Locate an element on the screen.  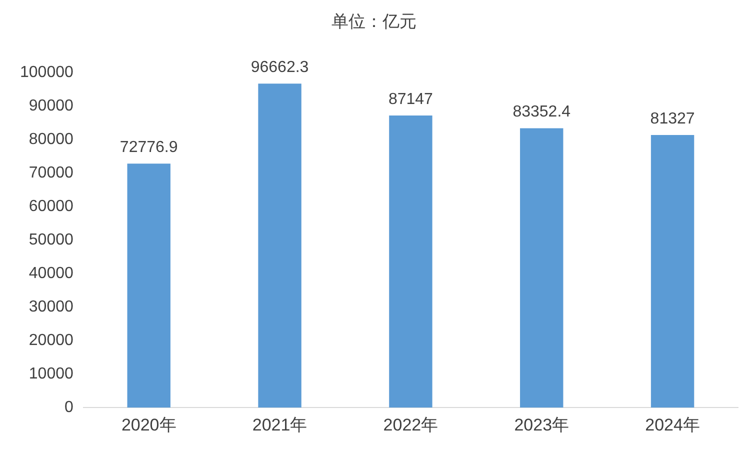
x-tick-label: 2023年 is located at coordinates (542, 424).